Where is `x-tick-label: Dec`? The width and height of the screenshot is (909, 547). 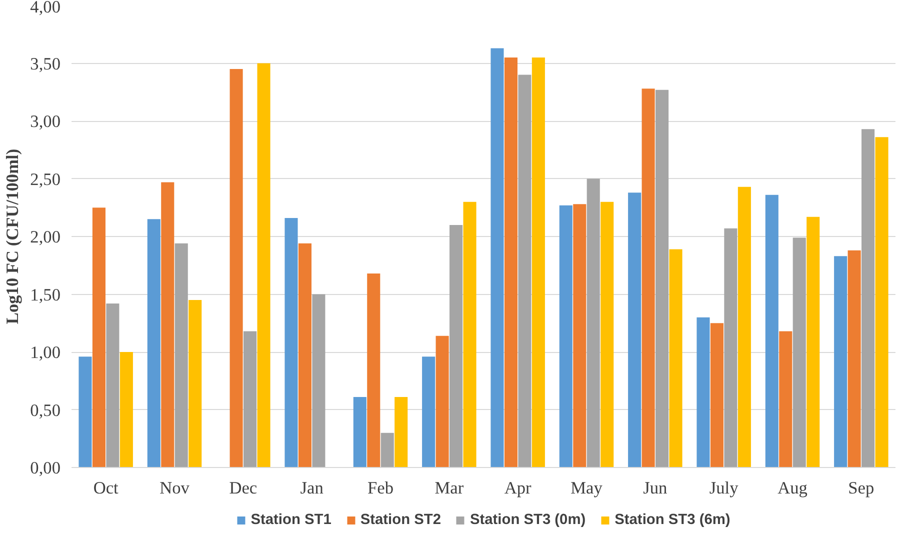 x-tick-label: Dec is located at coordinates (243, 488).